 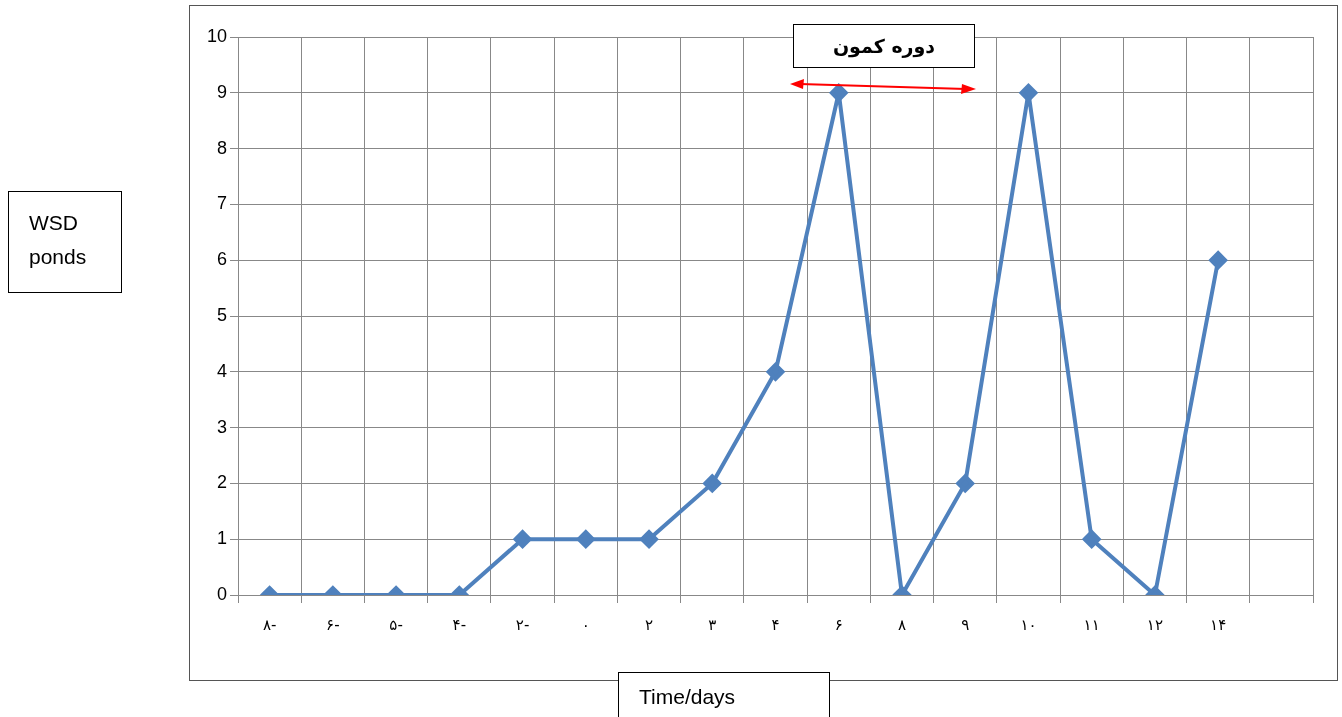 I want to click on x-tick-label: ۴, so click(x=775, y=624).